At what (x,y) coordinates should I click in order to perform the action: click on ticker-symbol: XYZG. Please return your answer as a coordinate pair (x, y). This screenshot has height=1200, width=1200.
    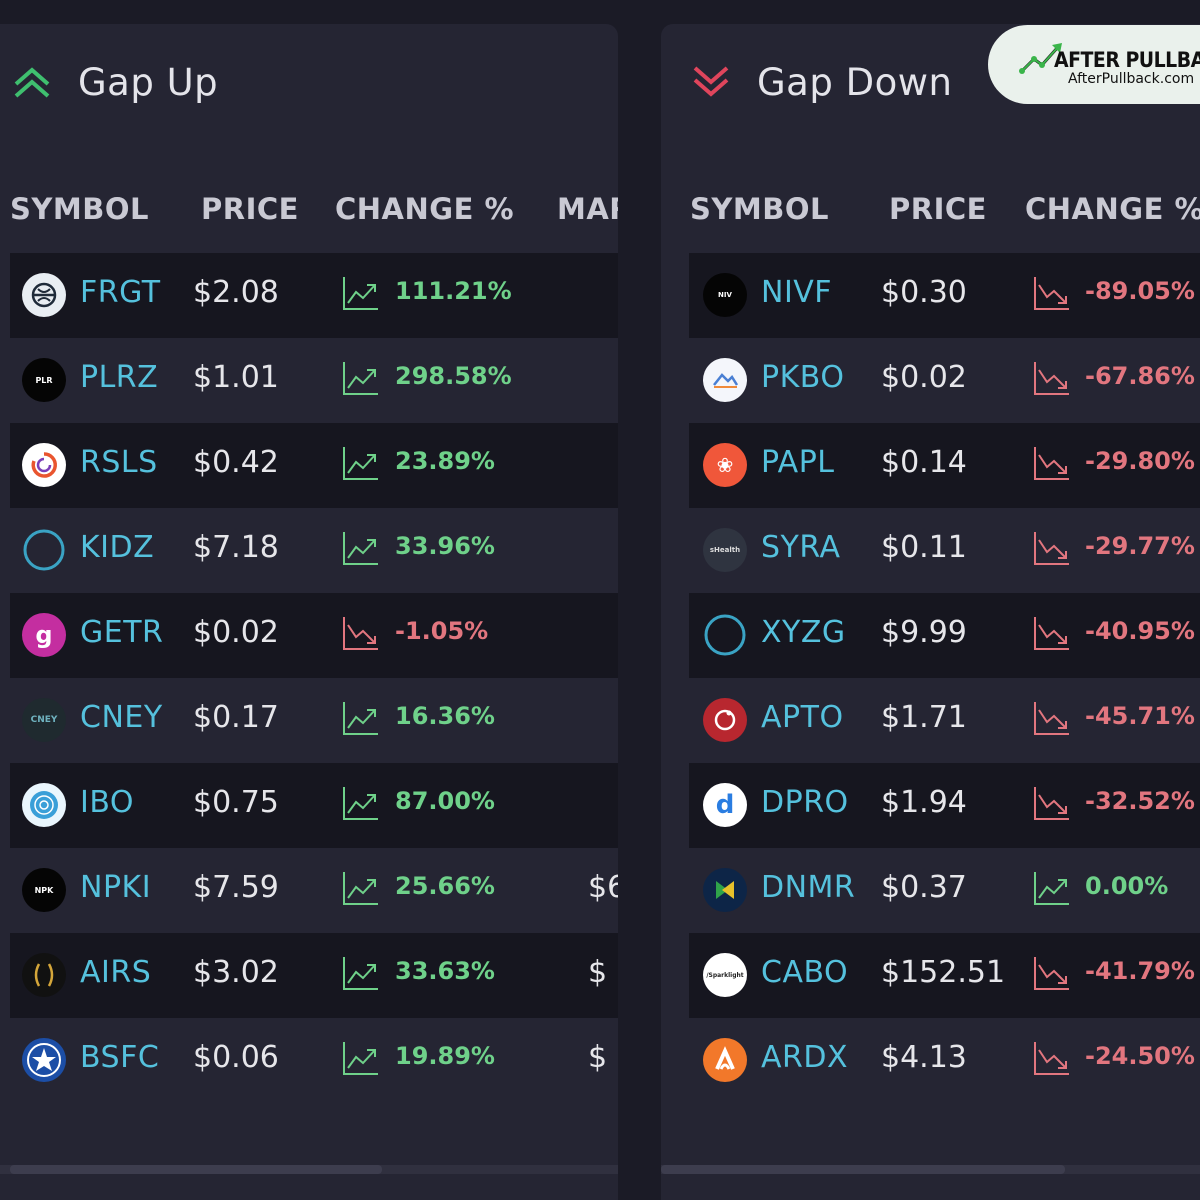
    Looking at the image, I should click on (803, 632).